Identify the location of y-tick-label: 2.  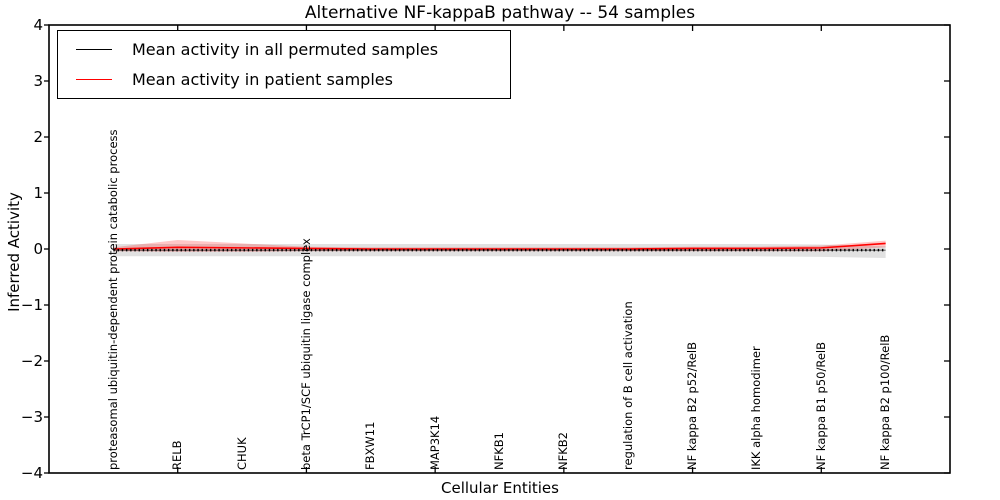
(38, 137).